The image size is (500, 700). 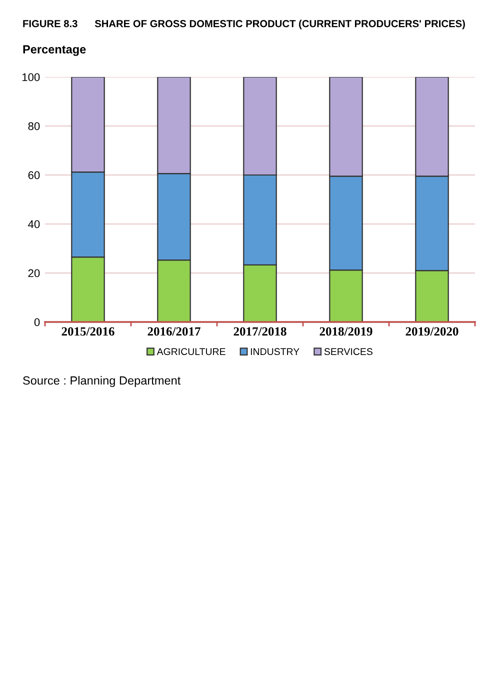 I want to click on y-tick-label: 0, so click(x=37, y=322).